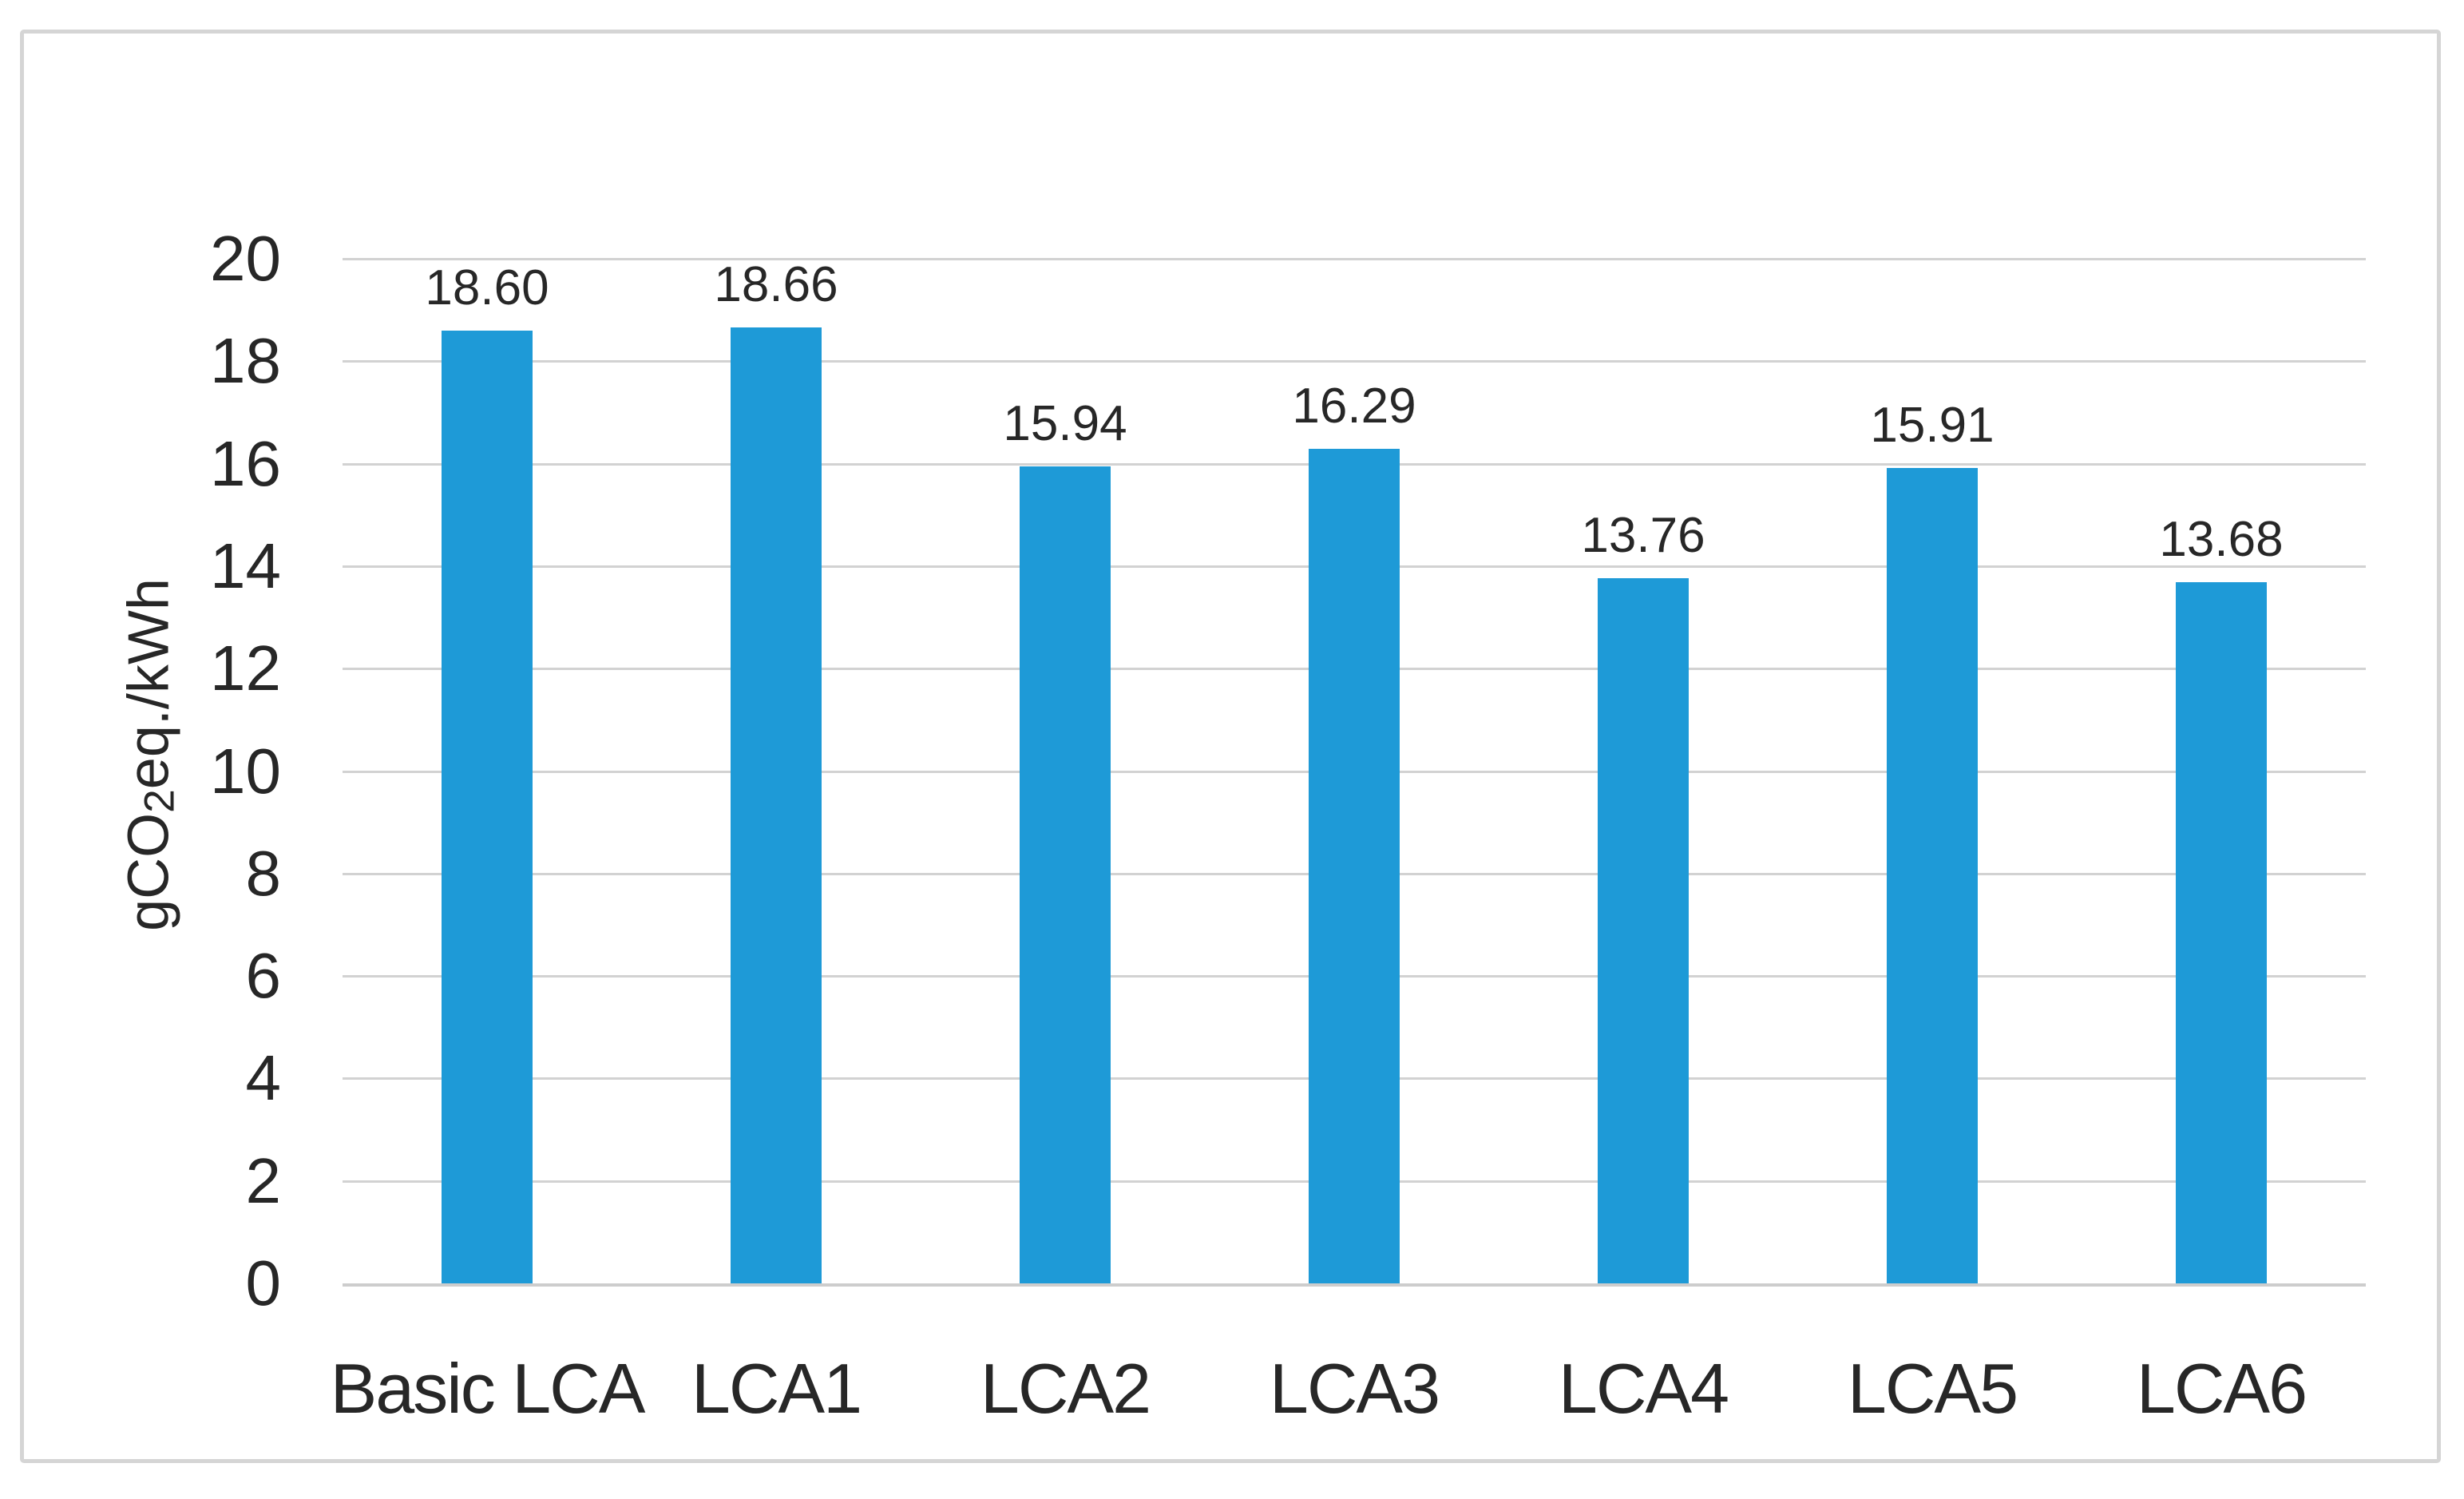 The image size is (2464, 1499). What do you see at coordinates (245, 361) in the screenshot?
I see `y-tick-label-18: 18` at bounding box center [245, 361].